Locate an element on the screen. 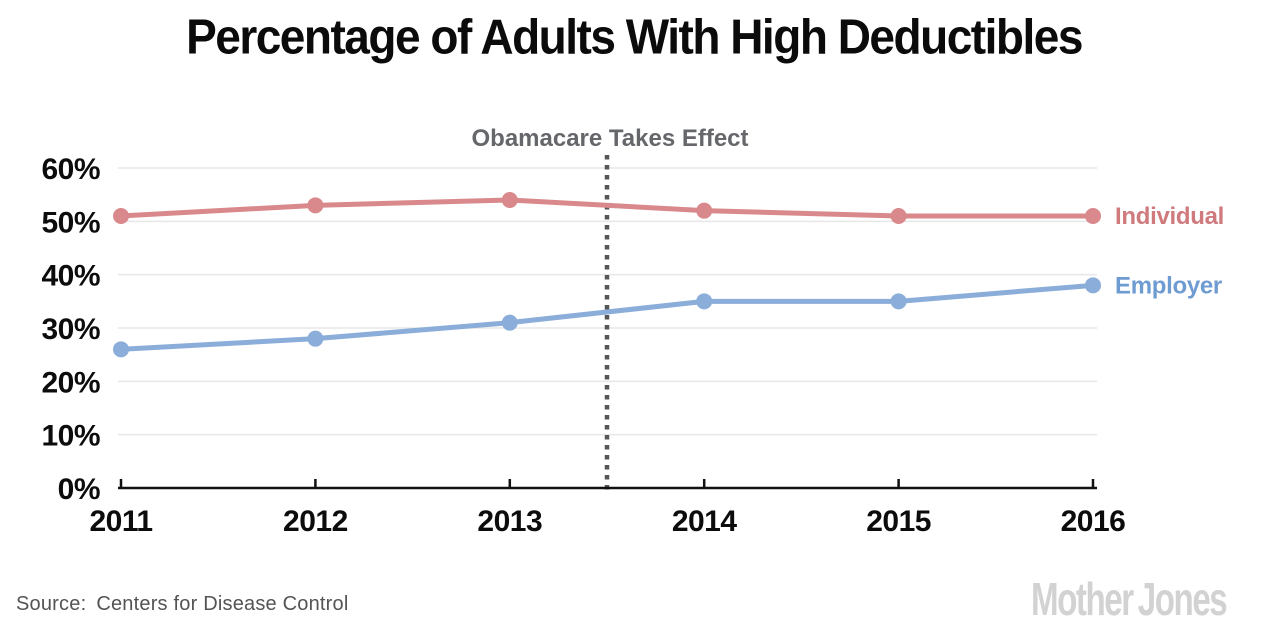 The height and width of the screenshot is (626, 1268). logo-word-mother: Mother is located at coordinates (1082, 599).